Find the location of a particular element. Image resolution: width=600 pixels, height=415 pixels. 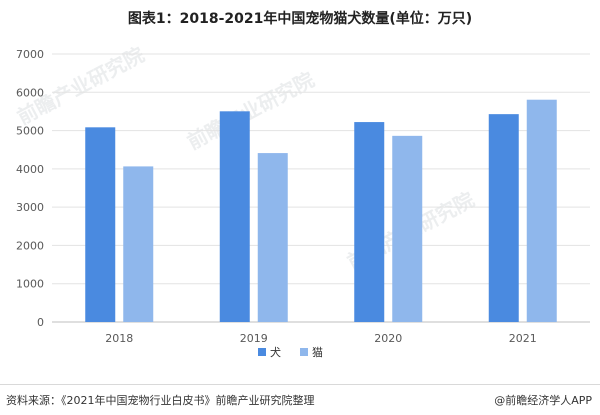

y-tick-label: 2000 is located at coordinates (30, 245).